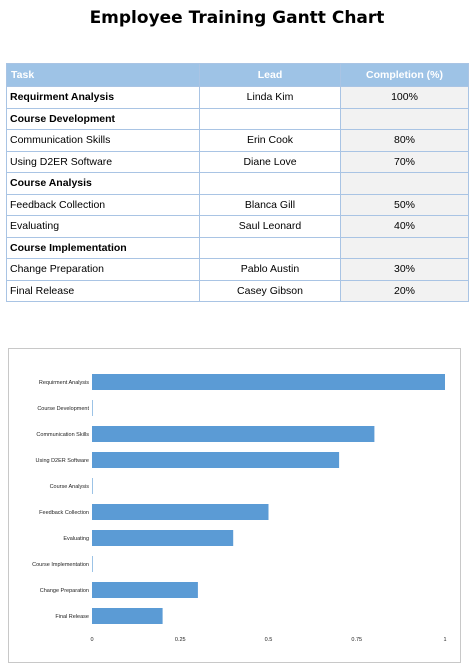  Describe the element at coordinates (64, 383) in the screenshot. I see `y-tick-label: Requirment Analysis` at that location.